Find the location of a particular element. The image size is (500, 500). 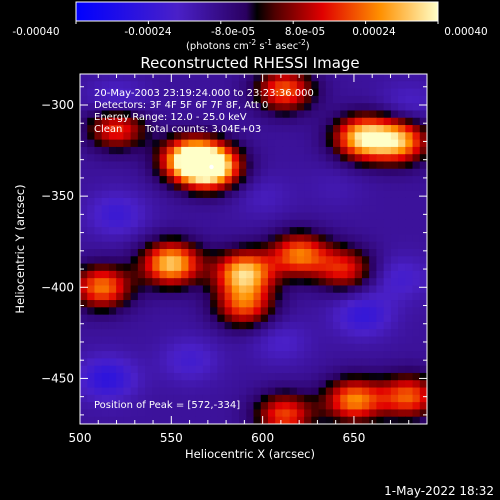

peak-marker is located at coordinates (211, 167).